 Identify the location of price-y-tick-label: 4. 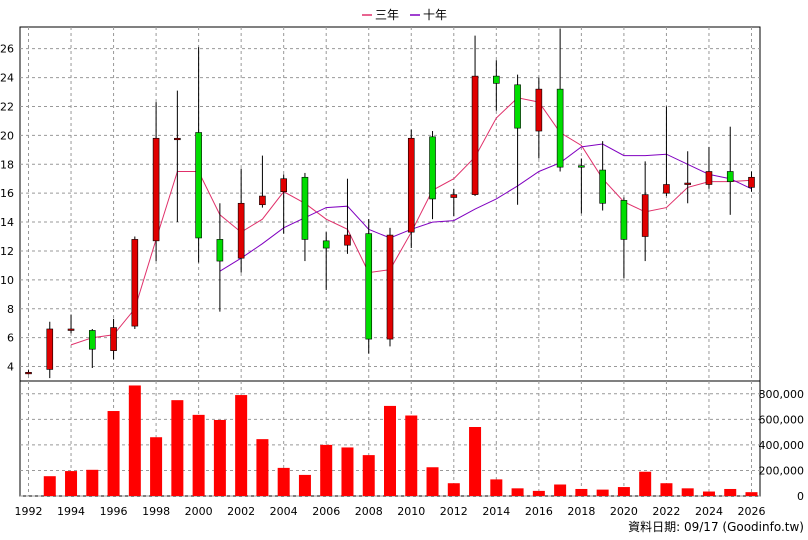
(10, 367).